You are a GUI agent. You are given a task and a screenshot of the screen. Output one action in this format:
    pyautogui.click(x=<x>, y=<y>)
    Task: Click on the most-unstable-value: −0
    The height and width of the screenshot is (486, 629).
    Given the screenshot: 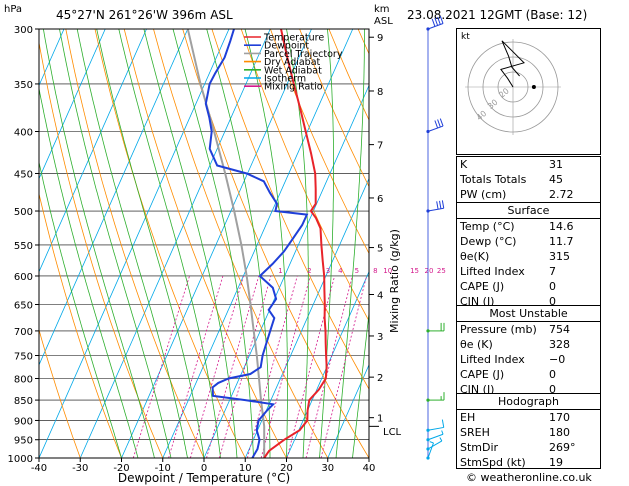 What is the action you would take?
    pyautogui.click(x=557, y=359)
    